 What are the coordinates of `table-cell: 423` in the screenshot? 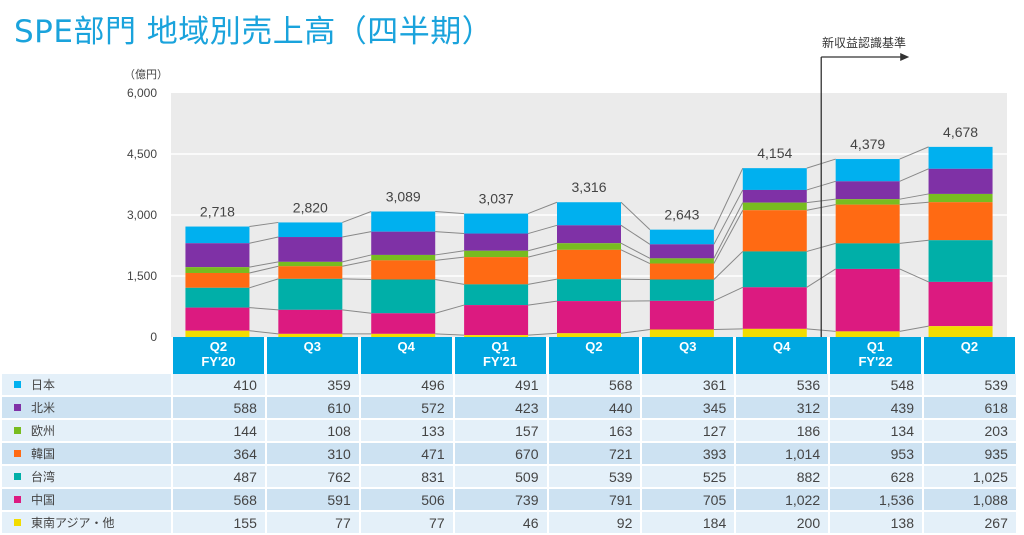 It's located at (501, 408).